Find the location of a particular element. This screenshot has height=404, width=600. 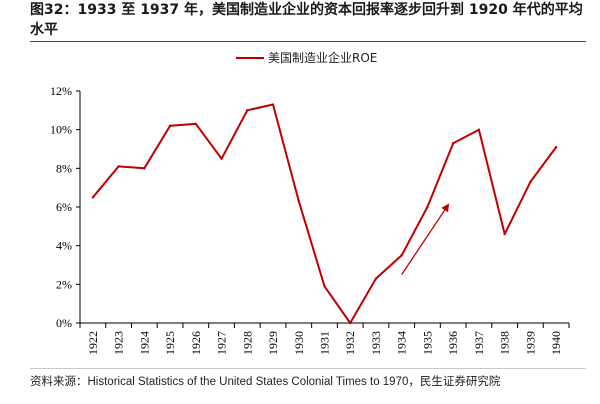

x-tick-label: 1936 is located at coordinates (453, 343).